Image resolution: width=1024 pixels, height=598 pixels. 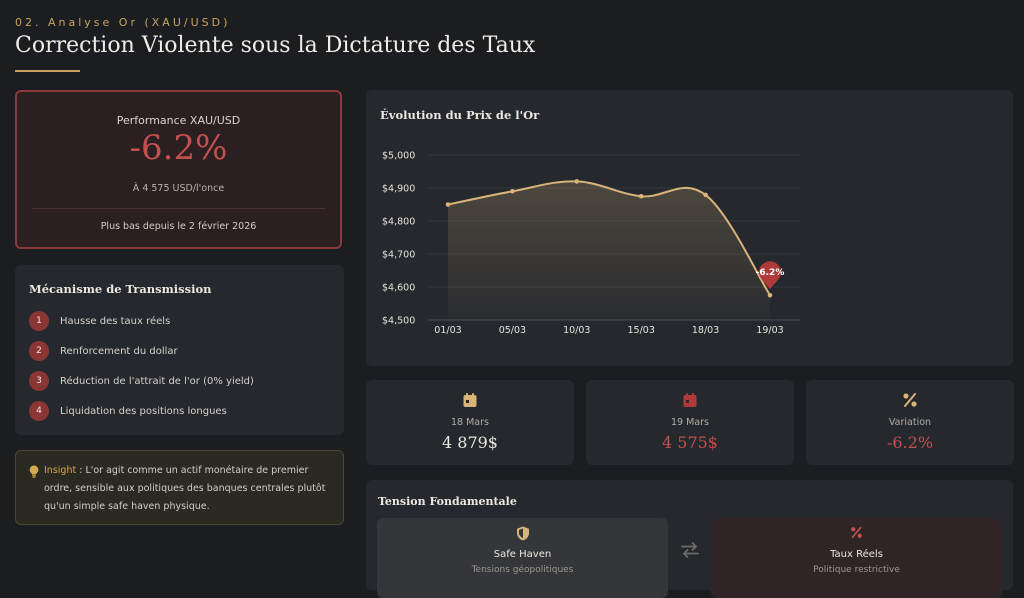 What do you see at coordinates (39, 321) in the screenshot?
I see `step-number: 1` at bounding box center [39, 321].